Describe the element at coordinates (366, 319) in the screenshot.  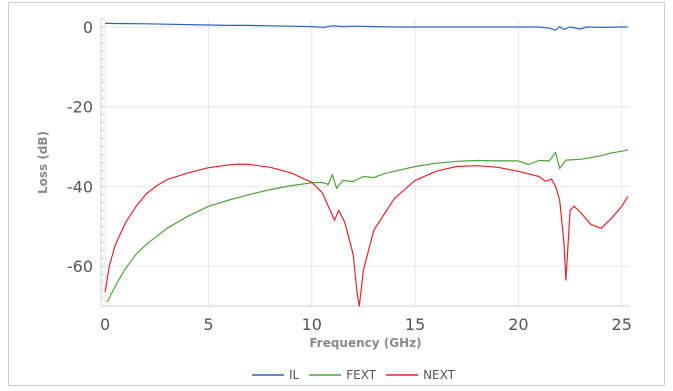
I see `x-axis: 0 5 10 15 20 25` at that location.